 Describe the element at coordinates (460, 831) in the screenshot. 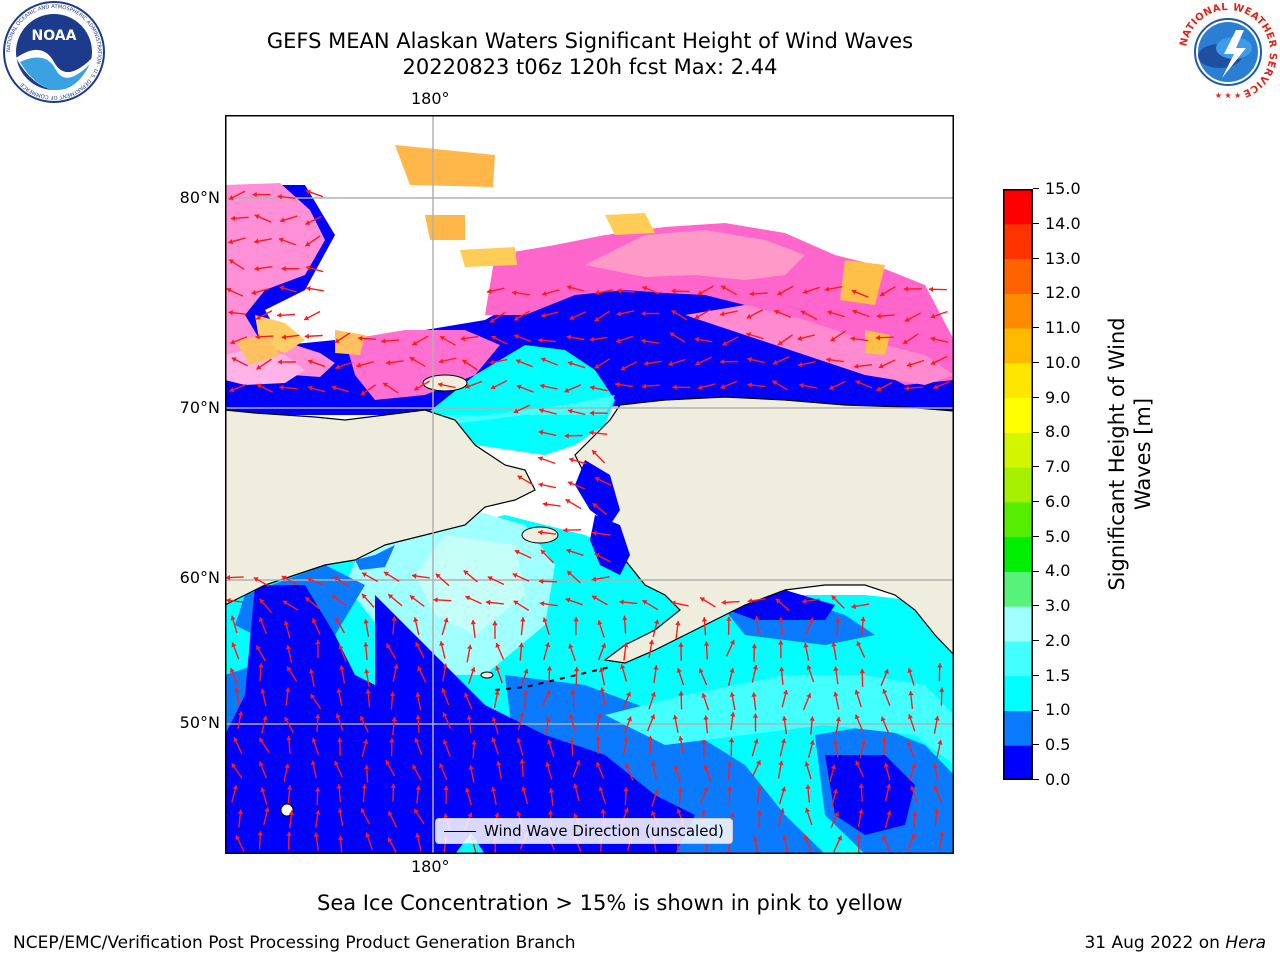

I see `legend-line-swatch` at that location.